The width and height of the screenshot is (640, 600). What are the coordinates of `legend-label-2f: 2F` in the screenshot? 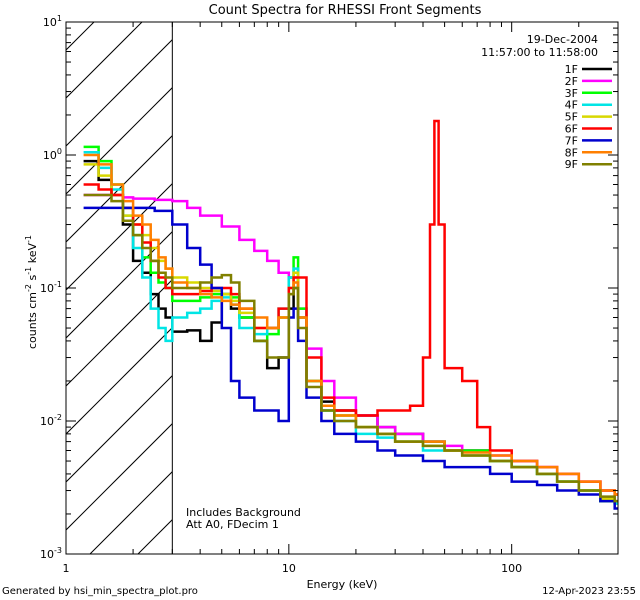 It's located at (571, 81).